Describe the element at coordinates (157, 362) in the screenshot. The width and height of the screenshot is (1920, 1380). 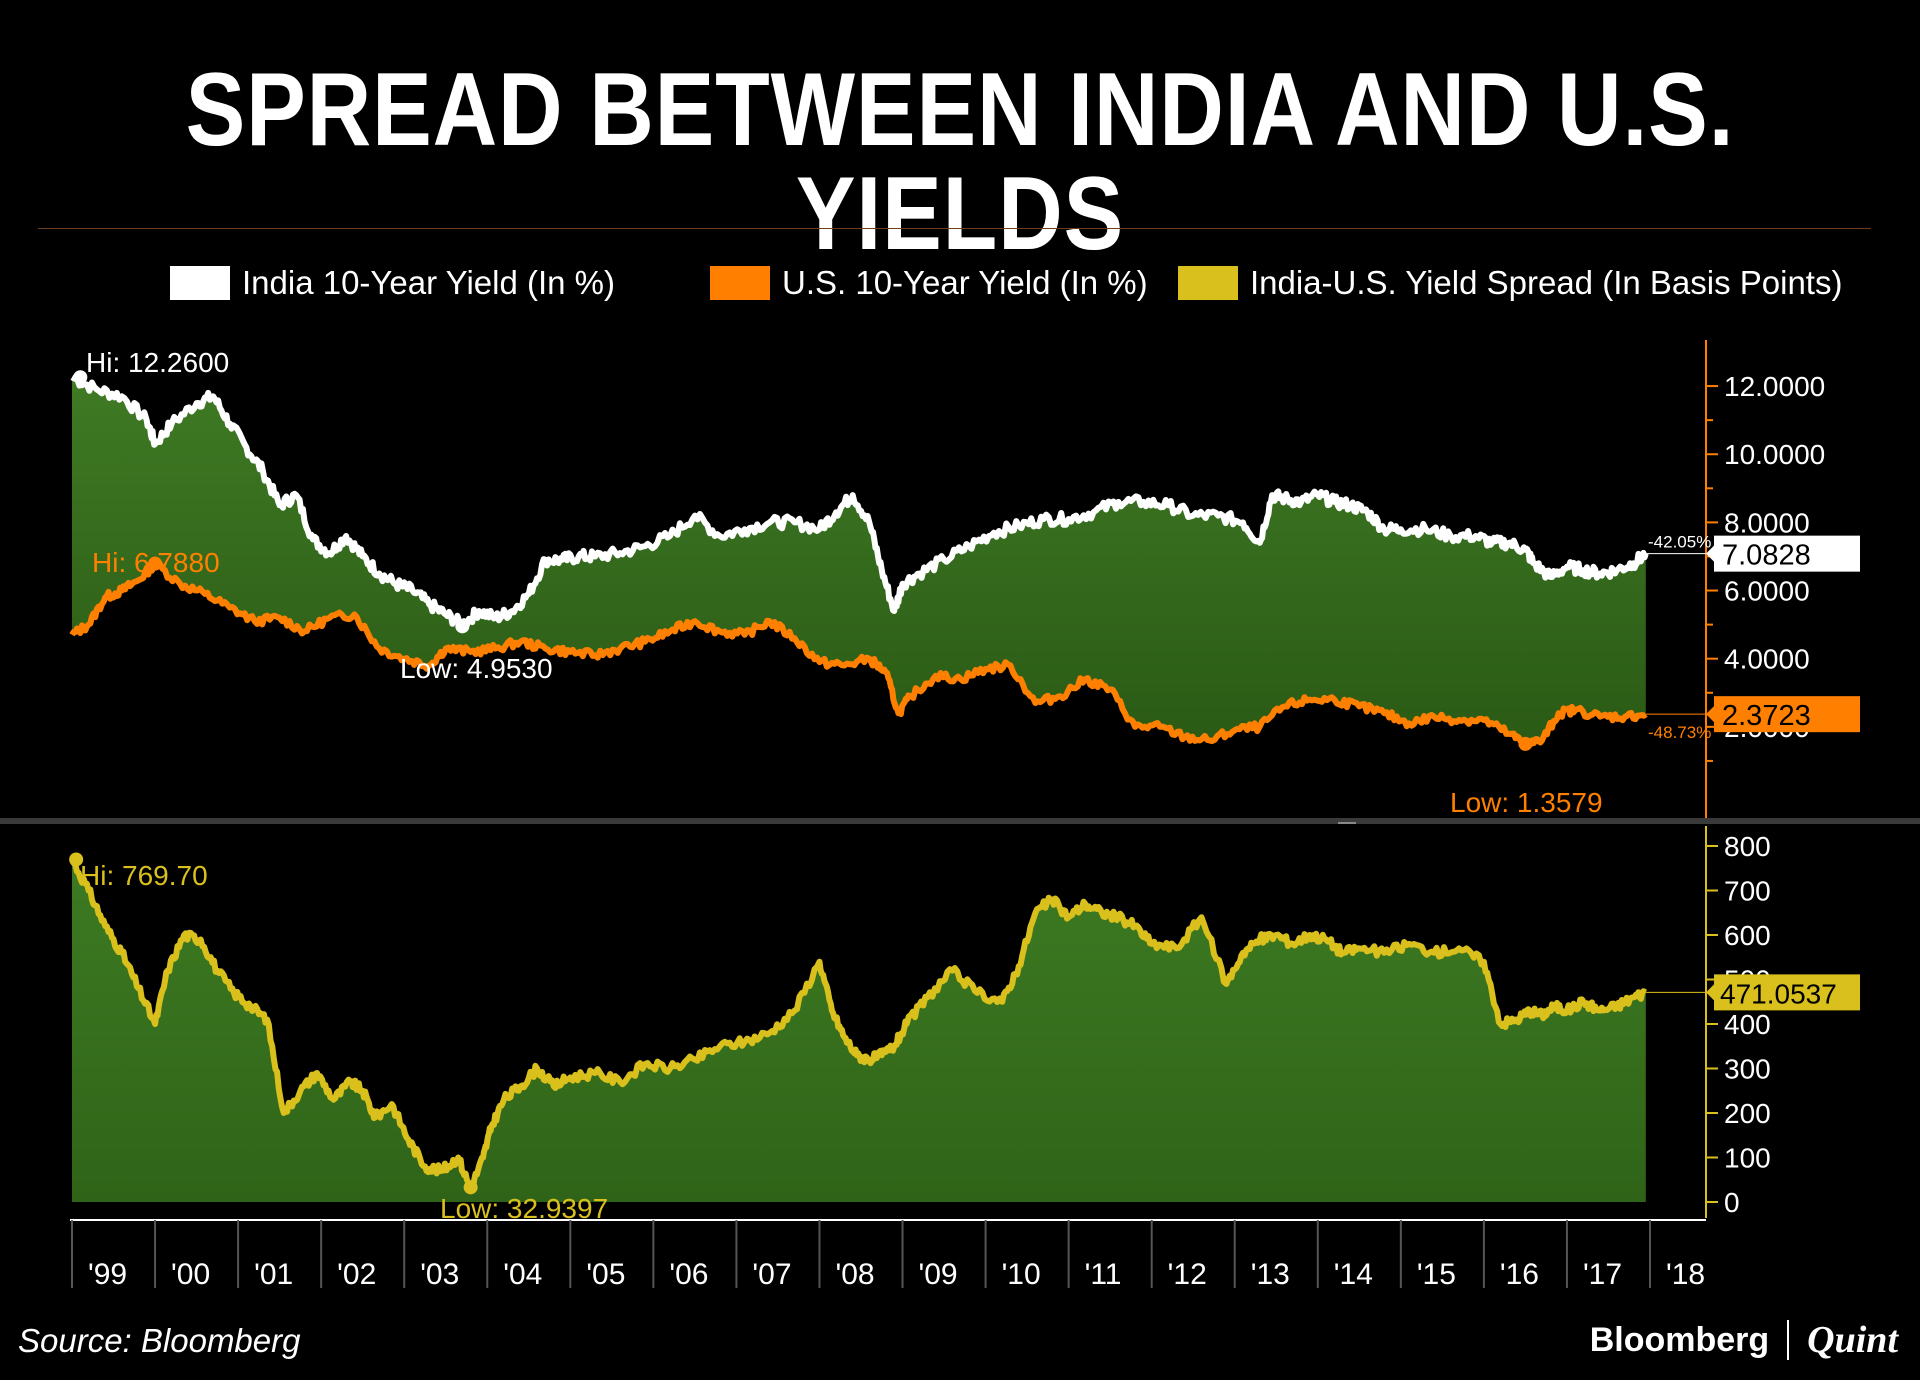
I see `india-hi-label: Hi: 12.2600` at that location.